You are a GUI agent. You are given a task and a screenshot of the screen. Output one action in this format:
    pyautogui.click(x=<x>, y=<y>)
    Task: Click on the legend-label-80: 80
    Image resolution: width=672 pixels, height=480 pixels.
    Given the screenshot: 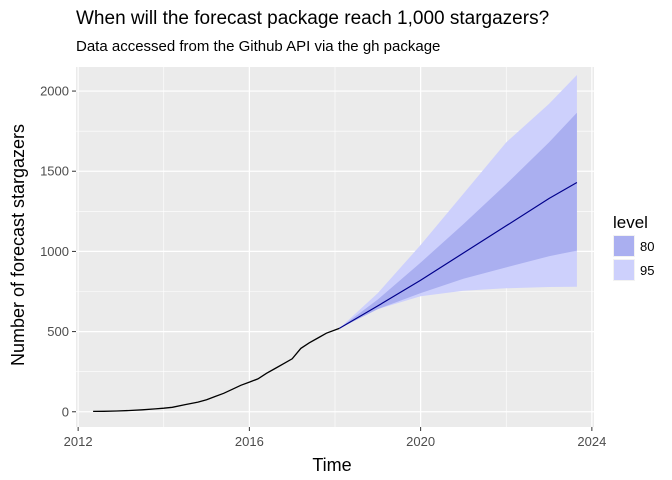 What is the action you would take?
    pyautogui.click(x=647, y=246)
    